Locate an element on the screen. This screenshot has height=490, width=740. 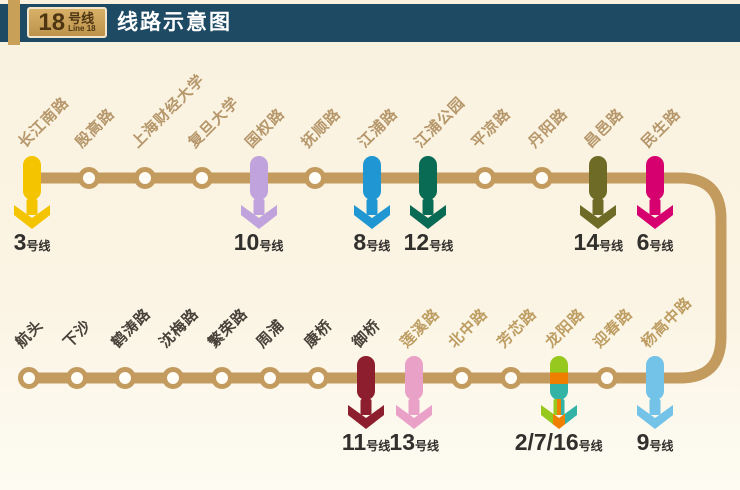
badge-line-english: Line 18 is located at coordinates (82, 28).